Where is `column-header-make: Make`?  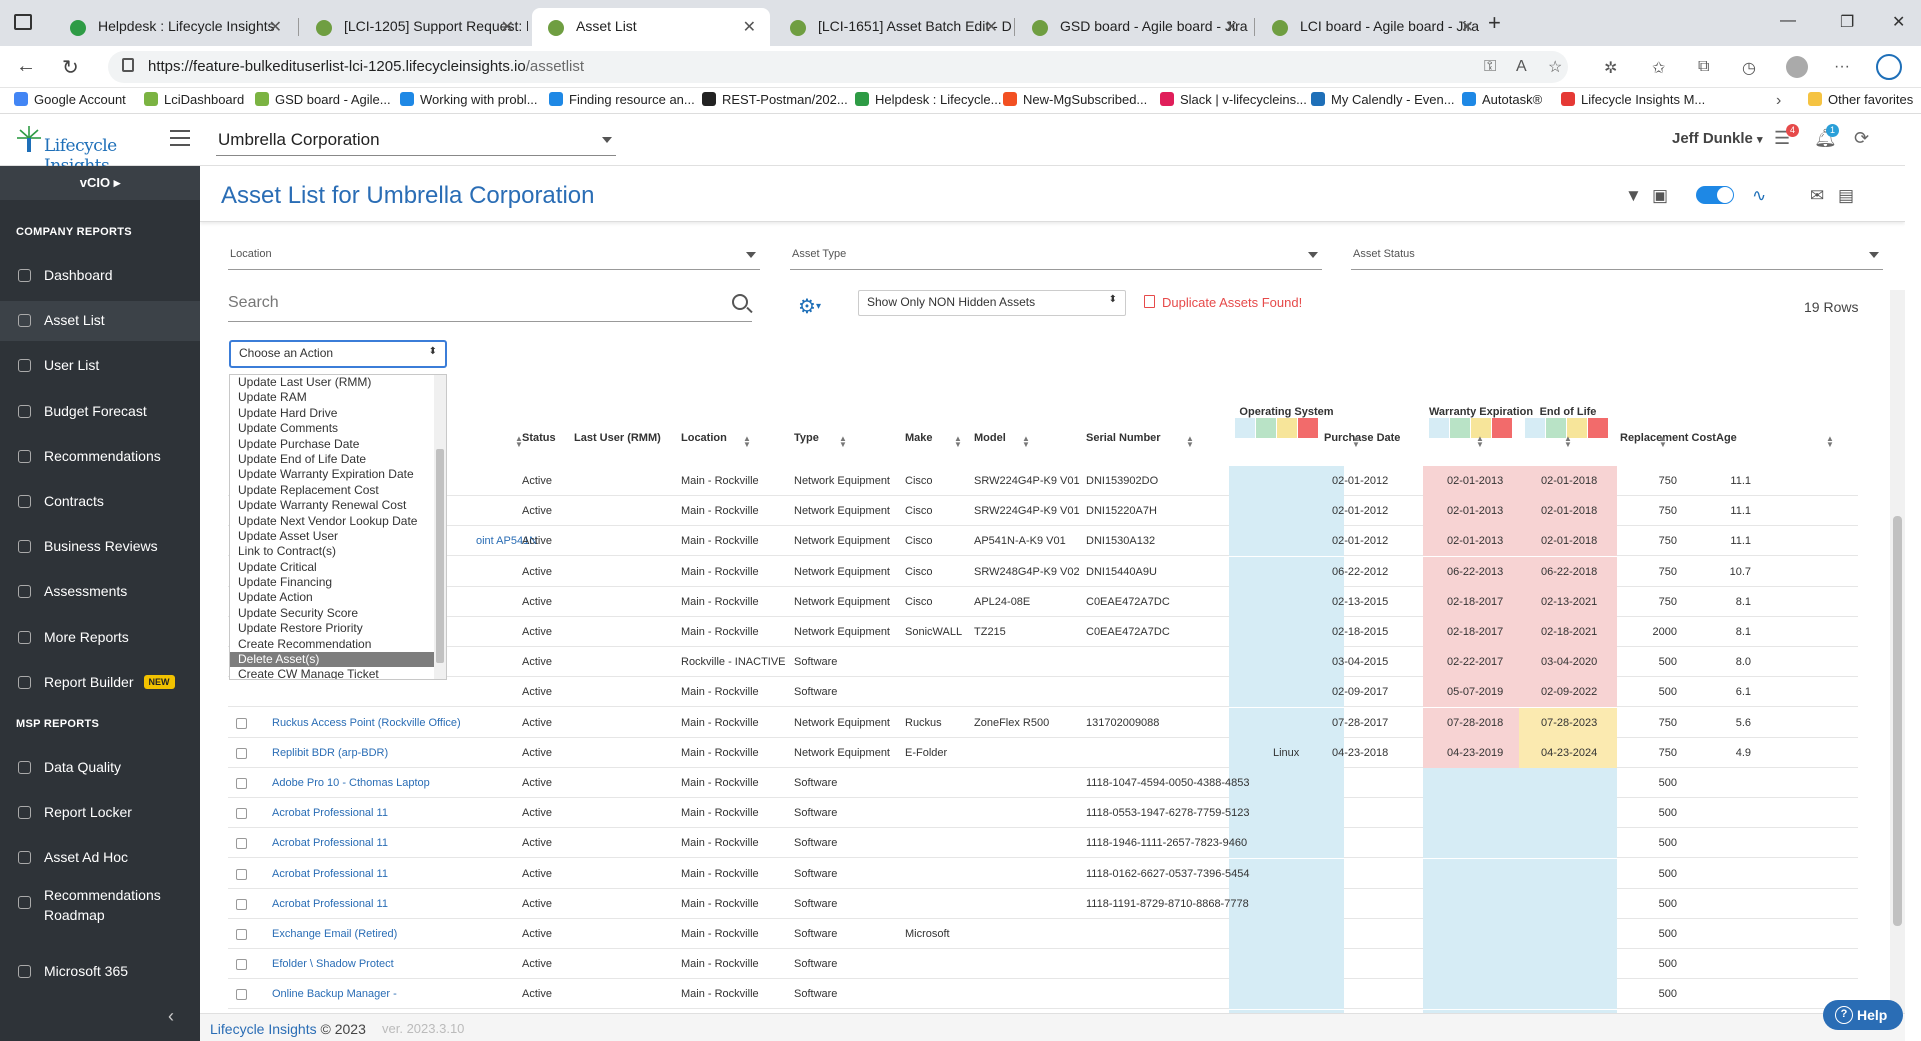
column-header-make: Make is located at coordinates (919, 438).